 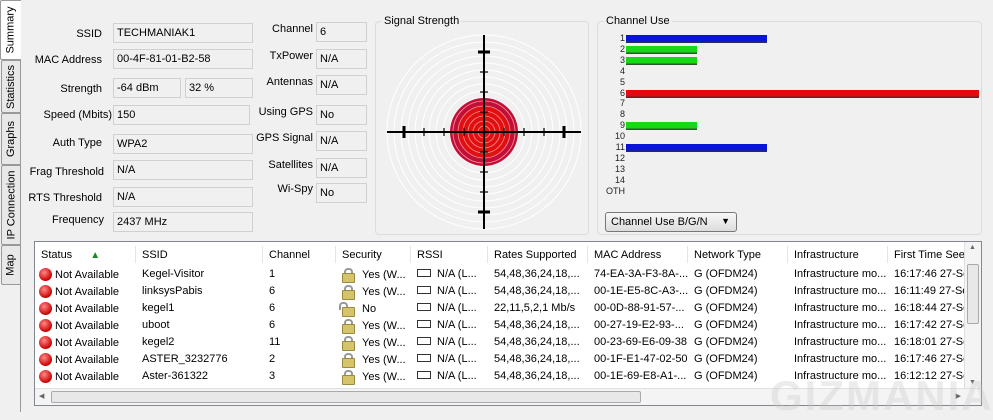 I want to click on frag-field: N/A, so click(x=183, y=170).